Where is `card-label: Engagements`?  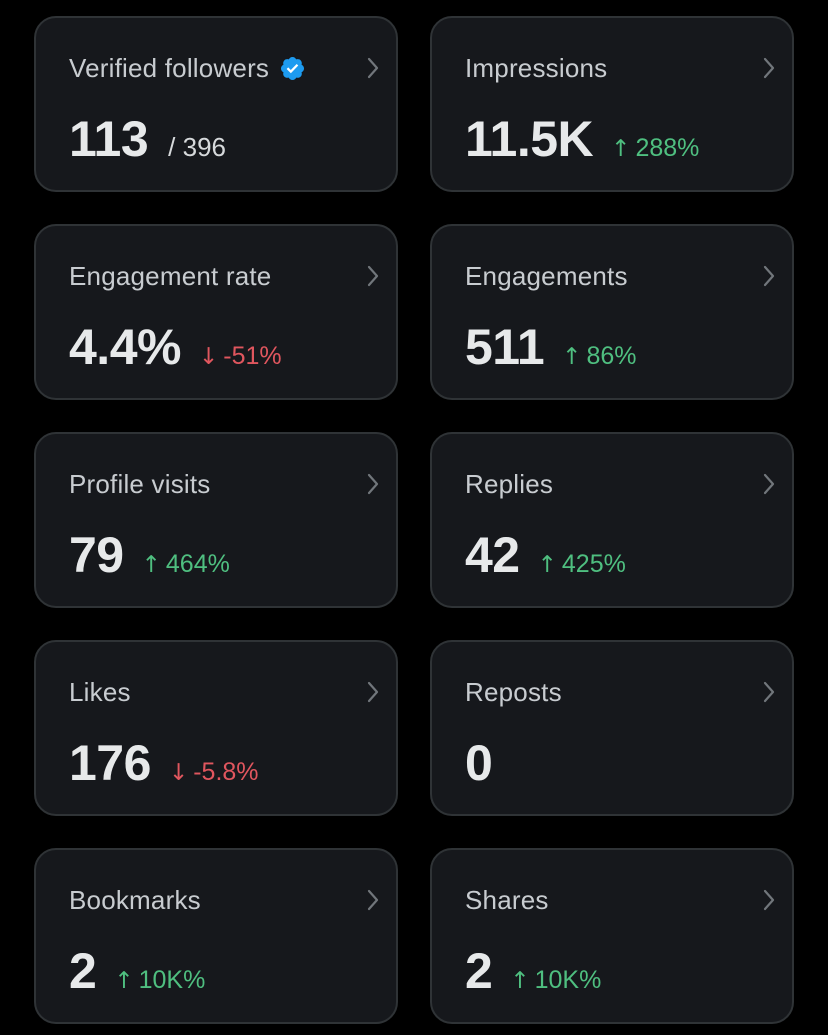
card-label: Engagements is located at coordinates (546, 275).